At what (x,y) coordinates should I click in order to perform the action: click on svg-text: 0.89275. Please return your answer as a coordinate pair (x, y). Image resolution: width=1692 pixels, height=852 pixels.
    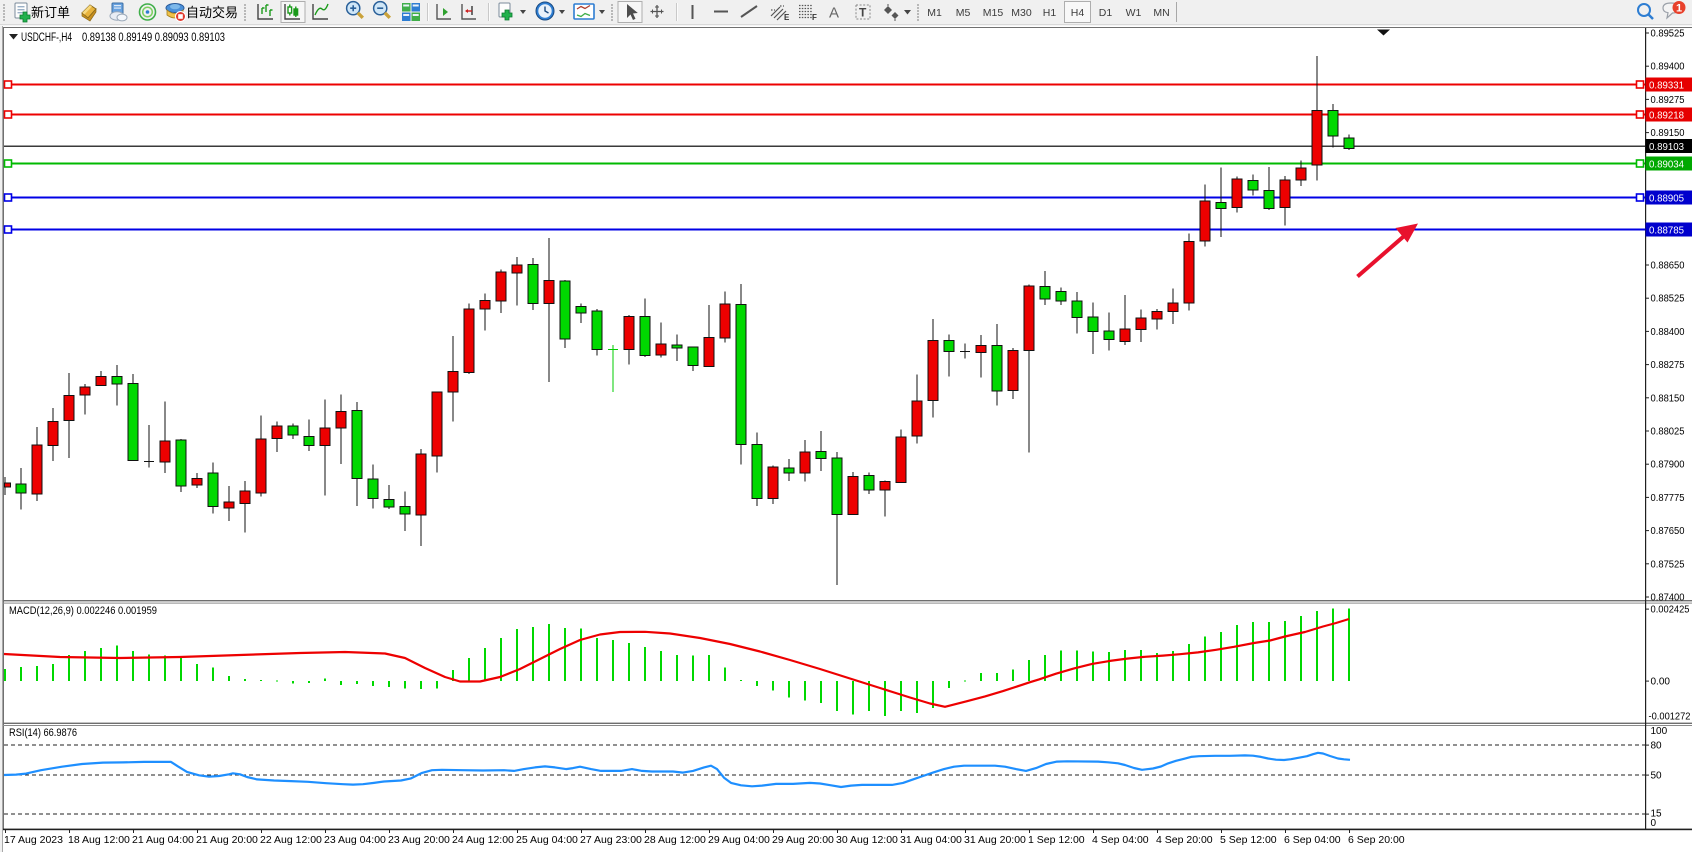
    Looking at the image, I should click on (1668, 100).